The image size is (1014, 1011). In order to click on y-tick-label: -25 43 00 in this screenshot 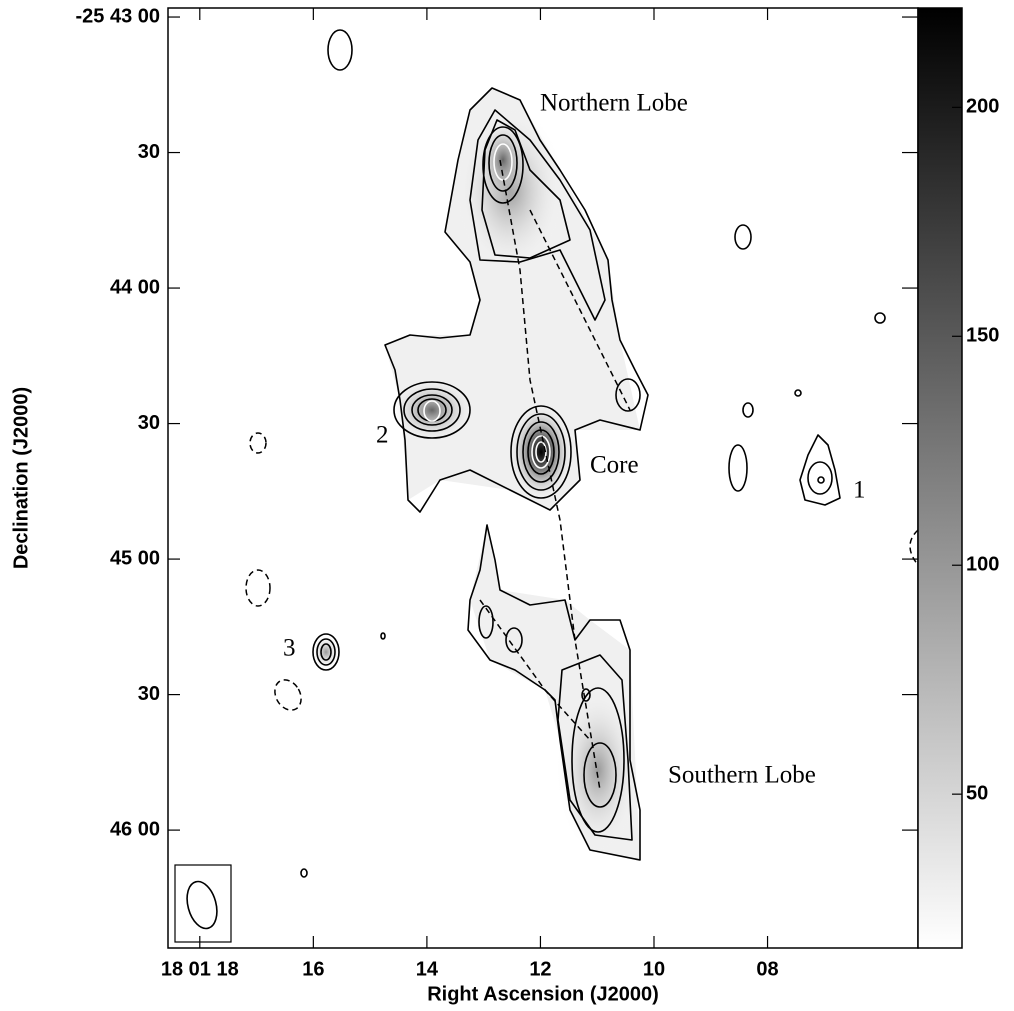, I will do `click(117, 16)`.